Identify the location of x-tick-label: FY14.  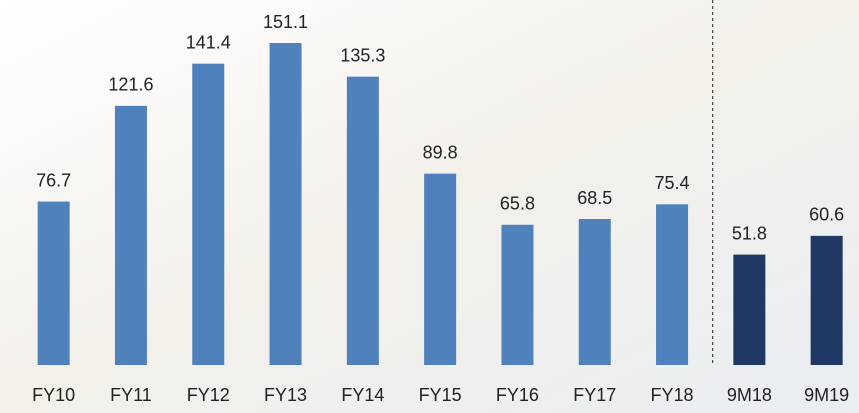
(362, 395).